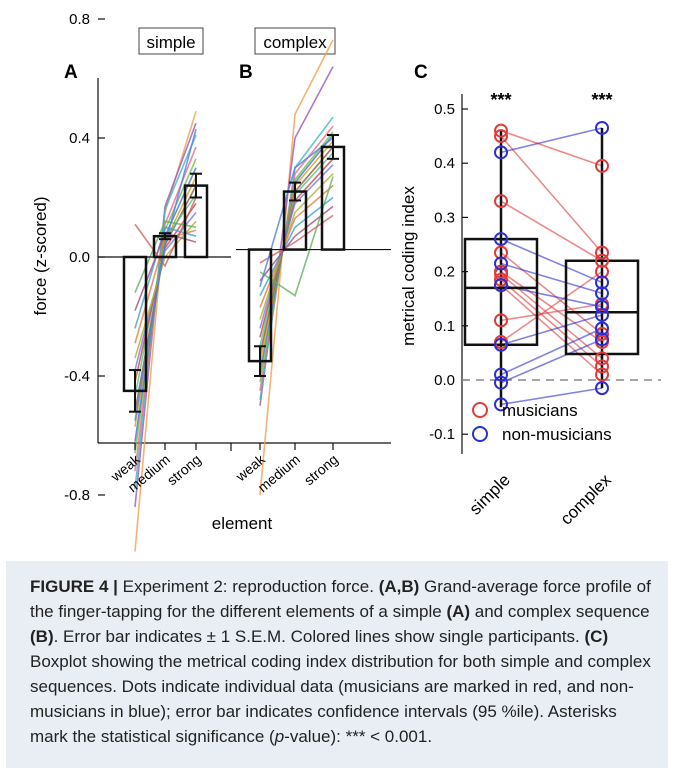 The height and width of the screenshot is (775, 674). What do you see at coordinates (408, 266) in the screenshot?
I see `panel-c-ylabel: metrical coding index` at bounding box center [408, 266].